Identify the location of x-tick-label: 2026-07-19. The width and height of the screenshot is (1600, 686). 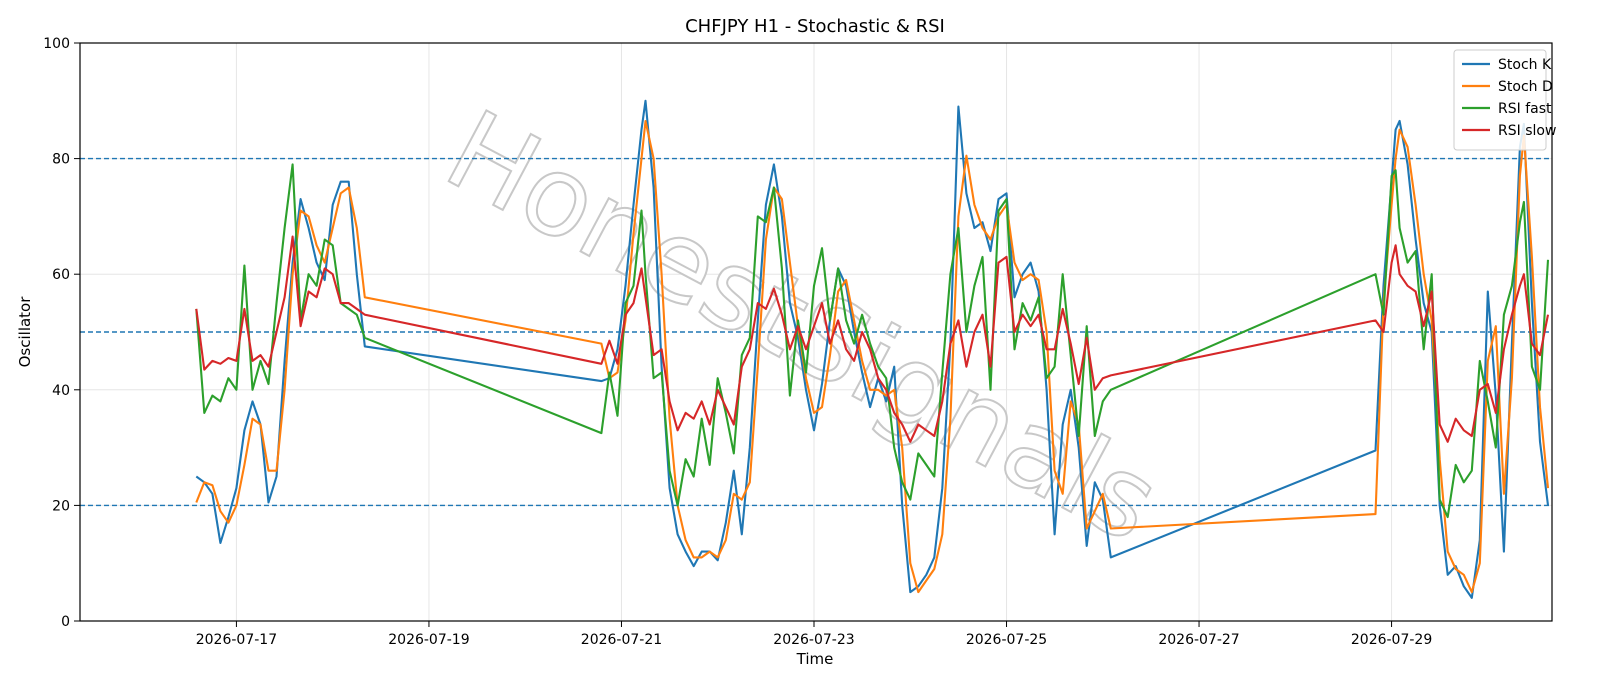
(428, 640).